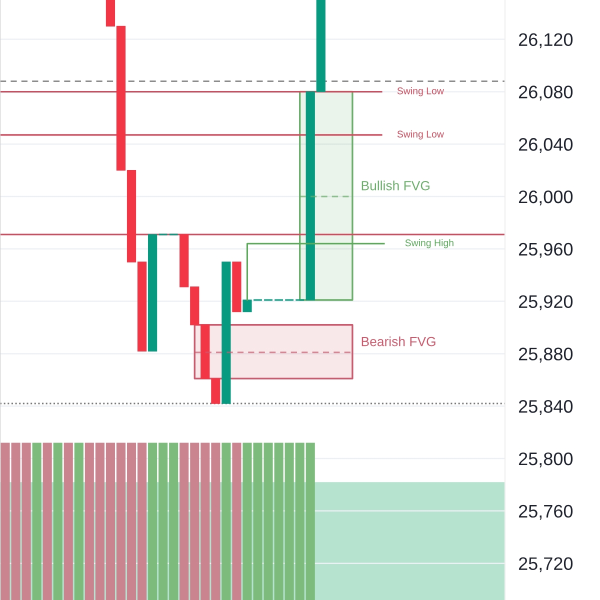 Image resolution: width=600 pixels, height=600 pixels. Describe the element at coordinates (545, 145) in the screenshot. I see `y-tick-label: 26,040` at that location.